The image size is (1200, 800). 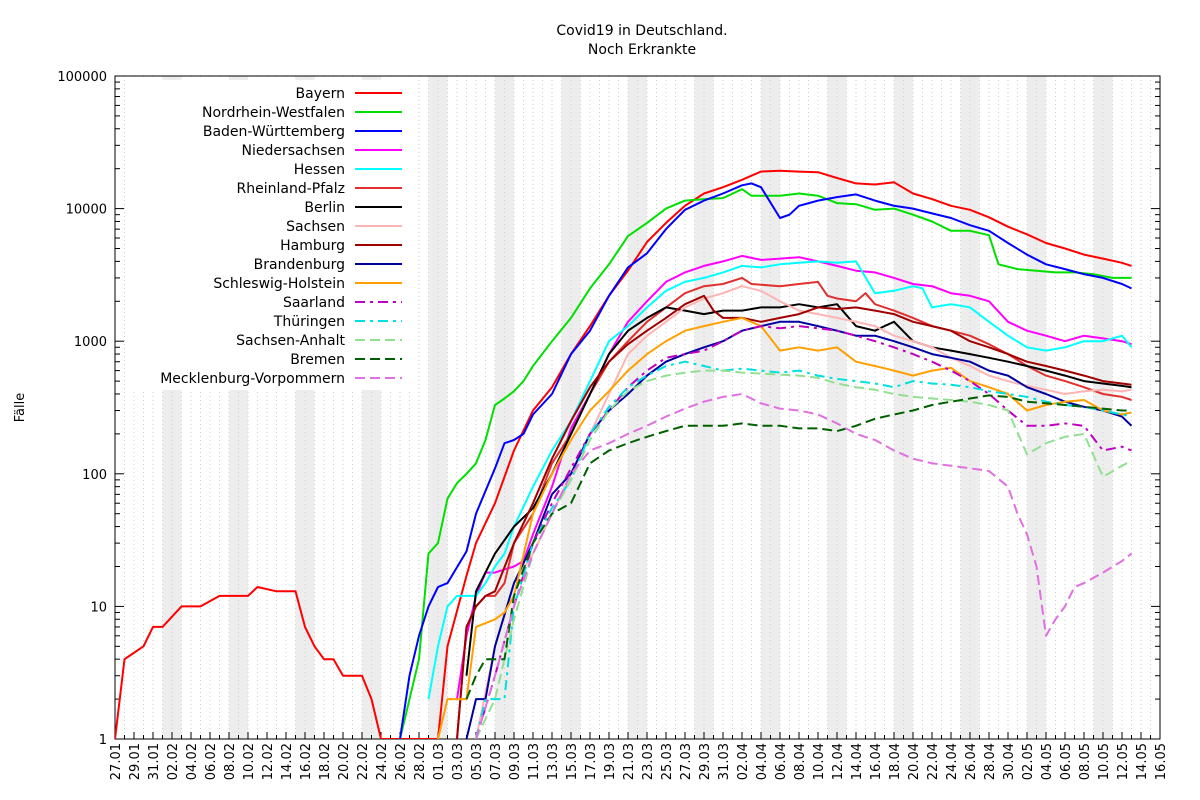 I want to click on x-tick-label: 24.04, so click(x=952, y=761).